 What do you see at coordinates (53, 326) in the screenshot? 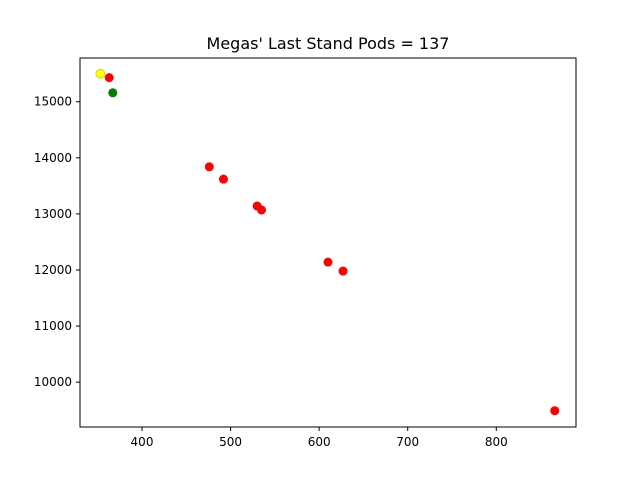
I see `y-tick-label: 11000` at bounding box center [53, 326].